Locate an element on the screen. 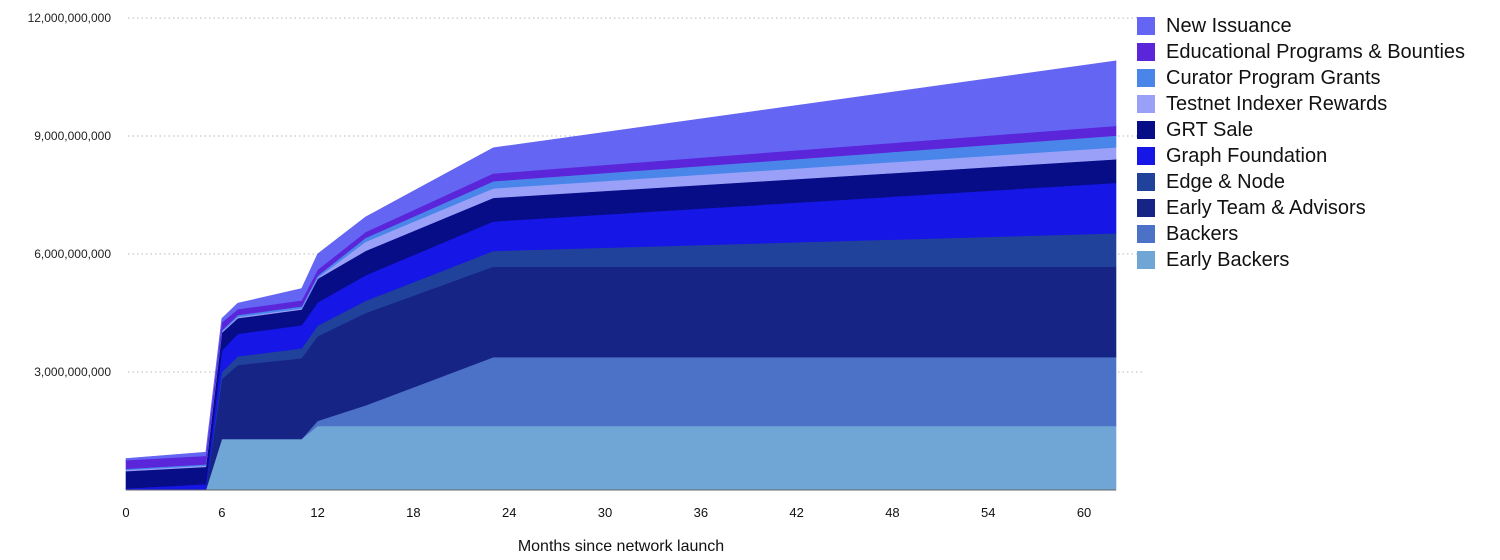 The width and height of the screenshot is (1500, 560). legend-item: Early Team & Advisors is located at coordinates (1301, 208).